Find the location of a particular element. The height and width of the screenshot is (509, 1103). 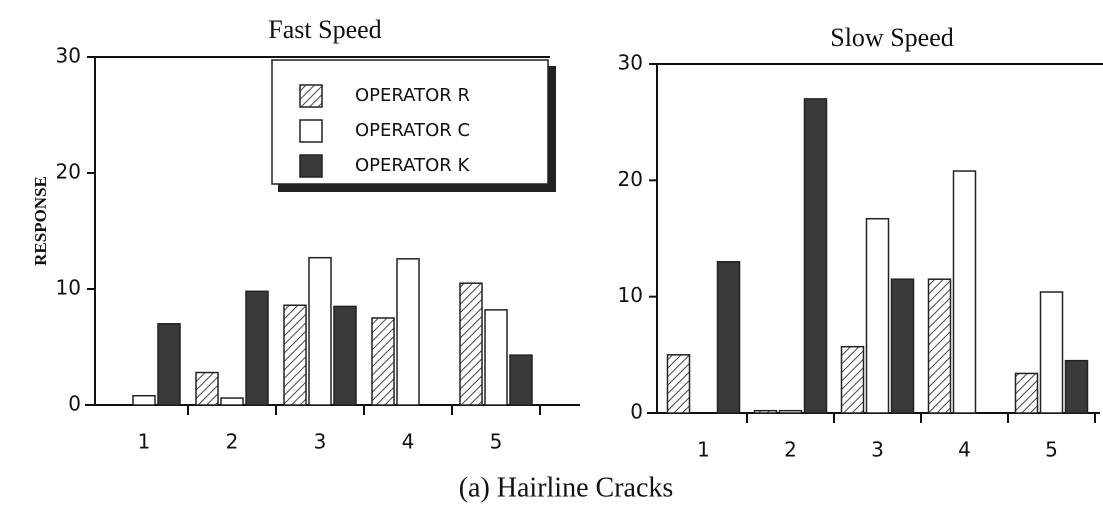

chart-title: Slow Speed is located at coordinates (892, 37).